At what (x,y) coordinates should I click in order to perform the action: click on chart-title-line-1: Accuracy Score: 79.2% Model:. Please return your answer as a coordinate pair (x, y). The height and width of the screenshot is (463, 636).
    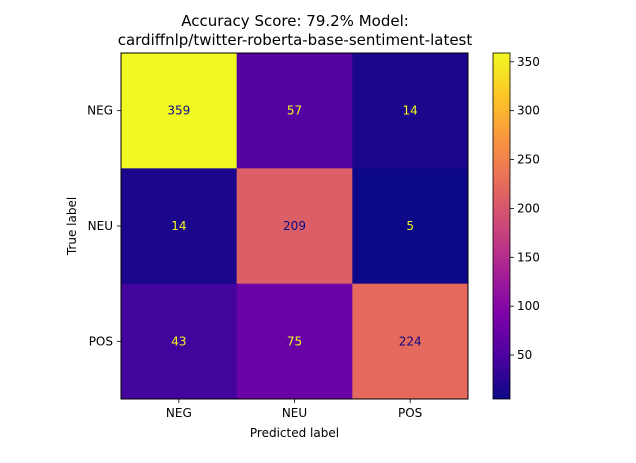
    Looking at the image, I should click on (295, 21).